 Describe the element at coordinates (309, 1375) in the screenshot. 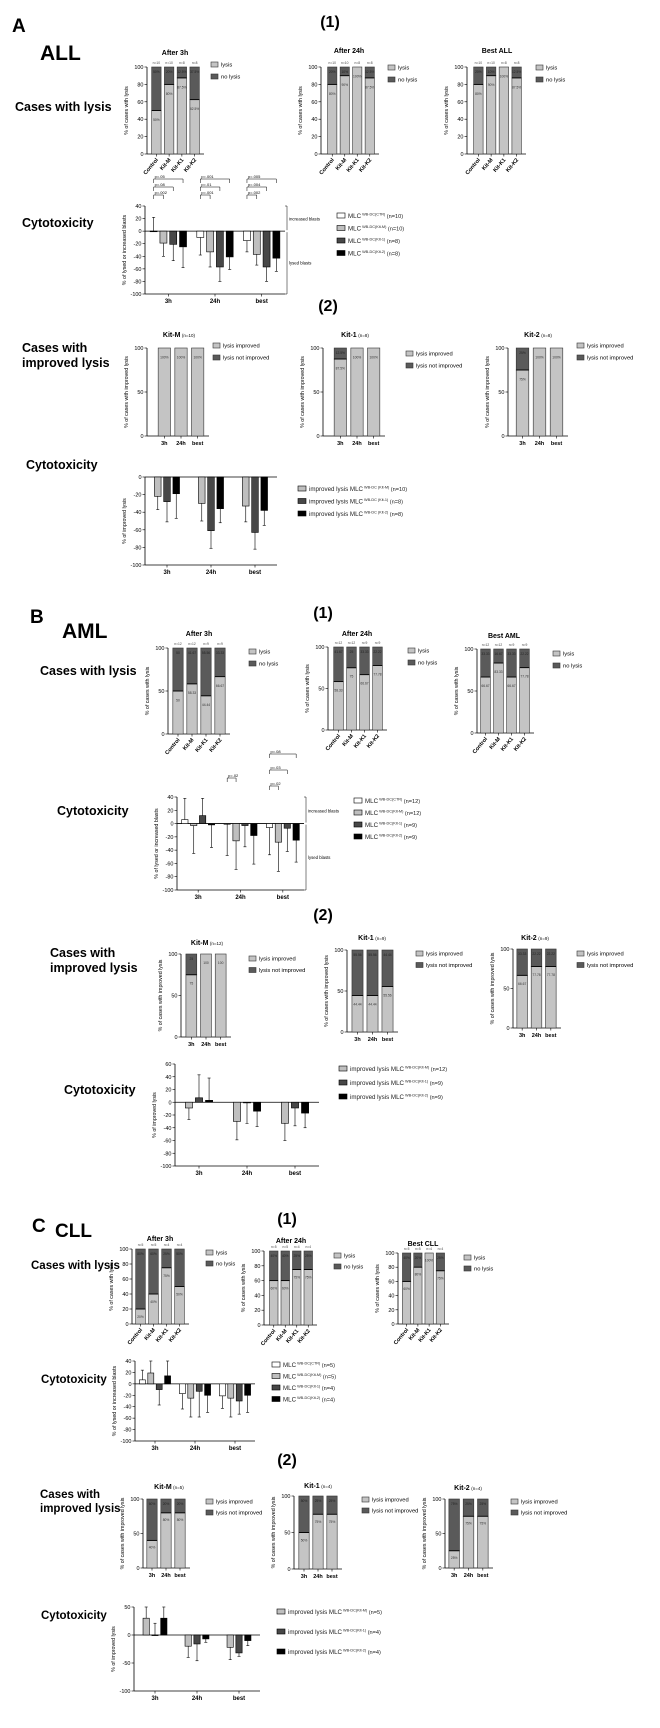

I see `legend-superscript: WB-DC(Kit-M)` at that location.